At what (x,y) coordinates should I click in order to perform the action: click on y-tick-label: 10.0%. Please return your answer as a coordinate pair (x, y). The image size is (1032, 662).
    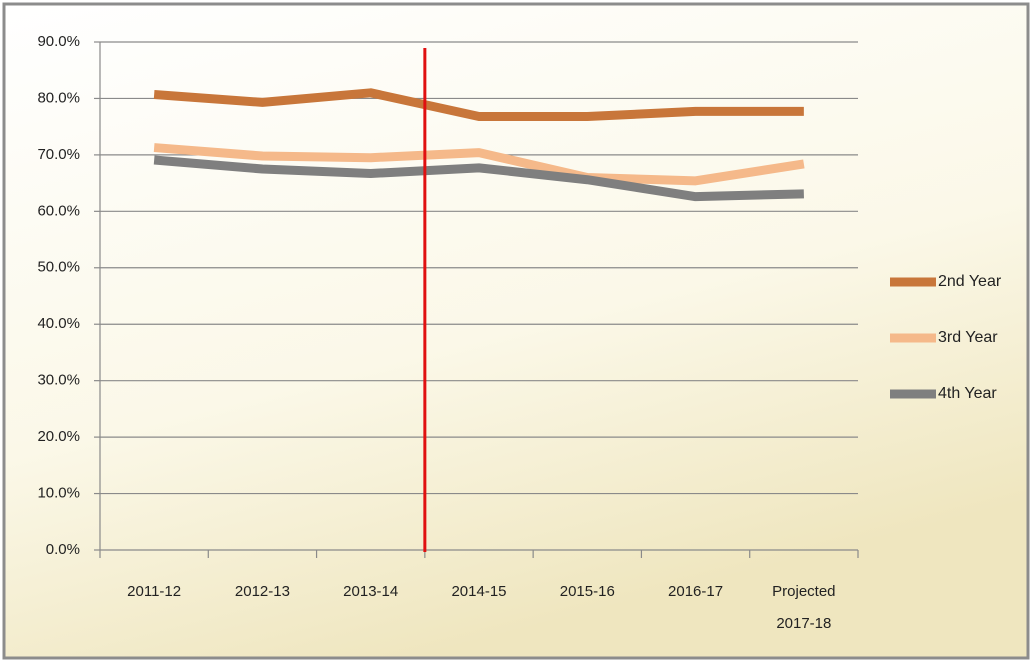
    Looking at the image, I should click on (58, 493).